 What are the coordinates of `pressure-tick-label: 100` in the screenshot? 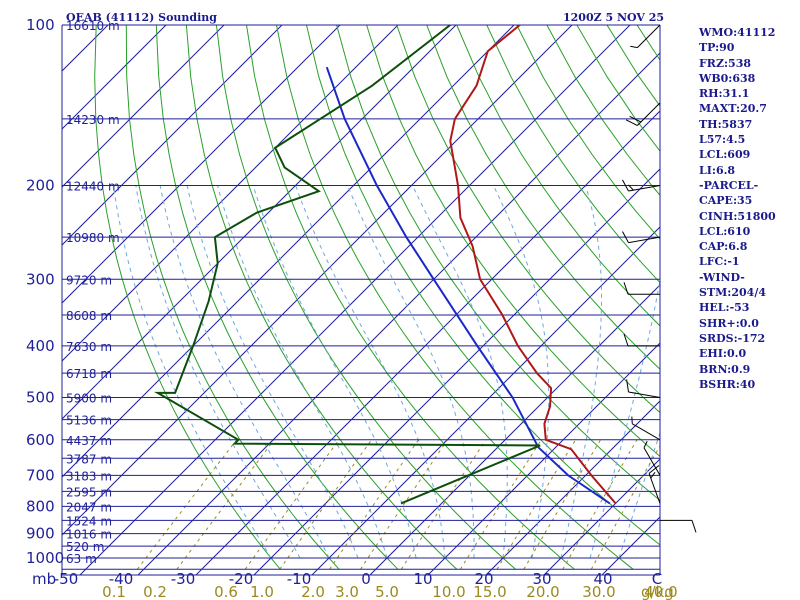 It's located at (40, 25).